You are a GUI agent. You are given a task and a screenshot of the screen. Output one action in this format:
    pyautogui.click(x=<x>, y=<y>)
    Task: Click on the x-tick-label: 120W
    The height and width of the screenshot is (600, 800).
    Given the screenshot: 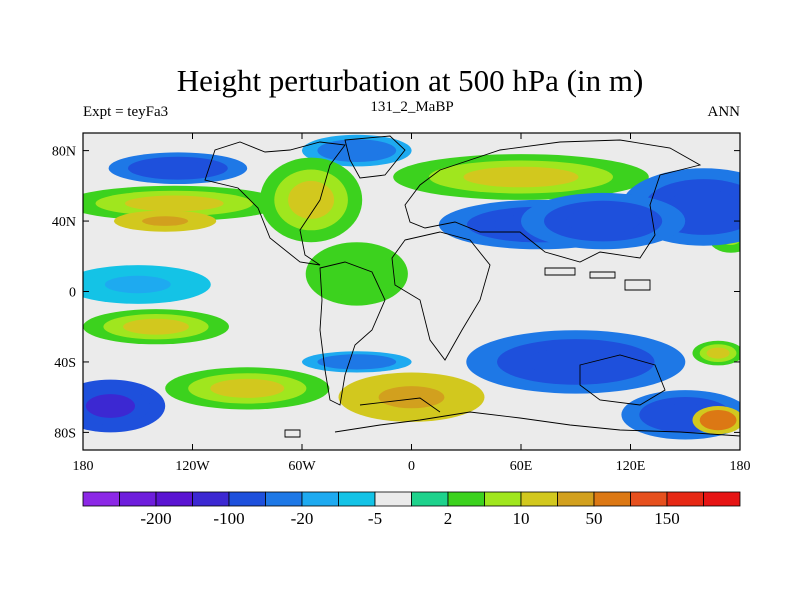 What is the action you would take?
    pyautogui.click(x=192, y=466)
    